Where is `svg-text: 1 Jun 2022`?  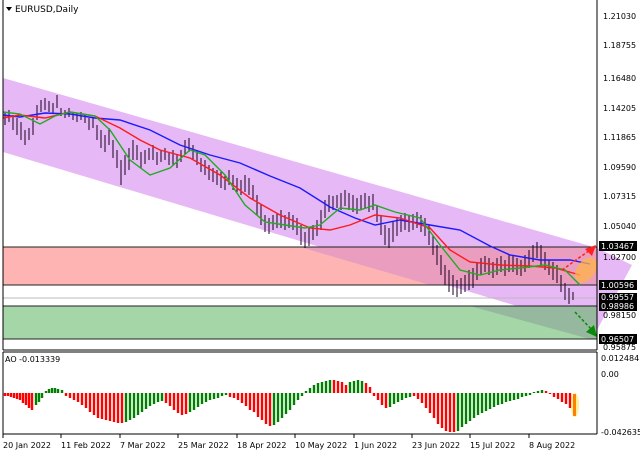
svg-text: 1 Jun 2022 is located at coordinates (375, 445).